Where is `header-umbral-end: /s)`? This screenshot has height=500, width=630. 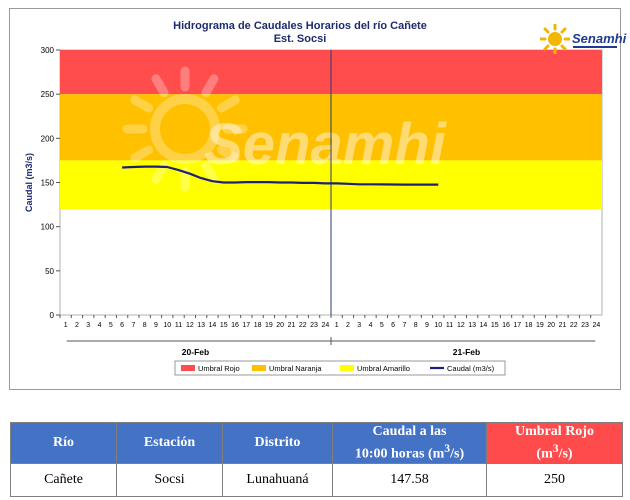
header-umbral-end: /s) is located at coordinates (565, 454).